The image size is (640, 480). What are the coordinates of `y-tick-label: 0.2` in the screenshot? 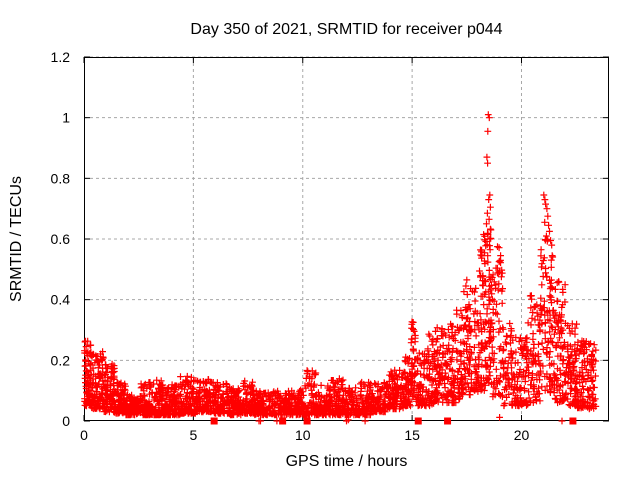 It's located at (61, 360).